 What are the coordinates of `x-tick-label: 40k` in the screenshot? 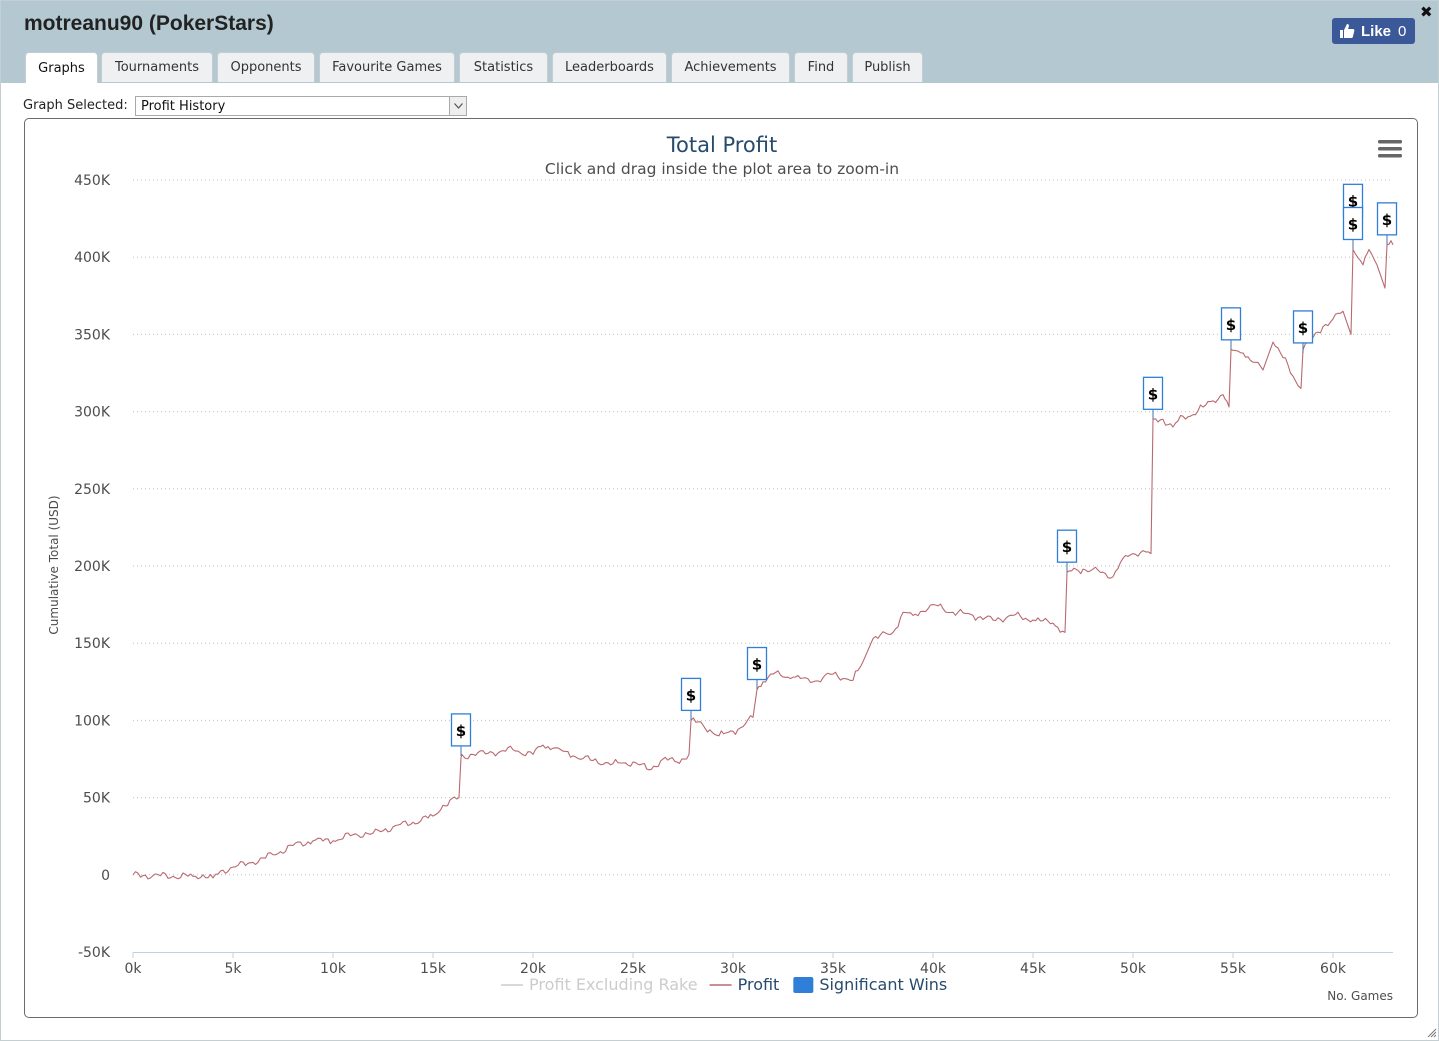 It's located at (933, 969).